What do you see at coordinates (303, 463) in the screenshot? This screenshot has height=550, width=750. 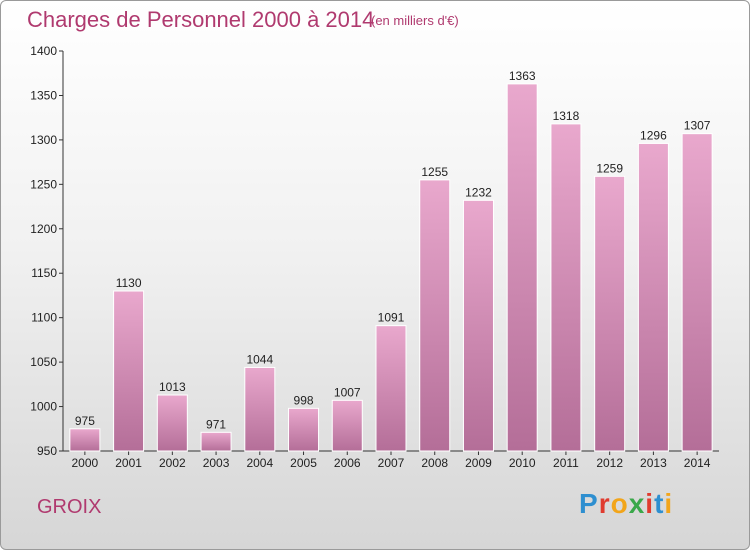 I see `x-tick-label: 2005` at bounding box center [303, 463].